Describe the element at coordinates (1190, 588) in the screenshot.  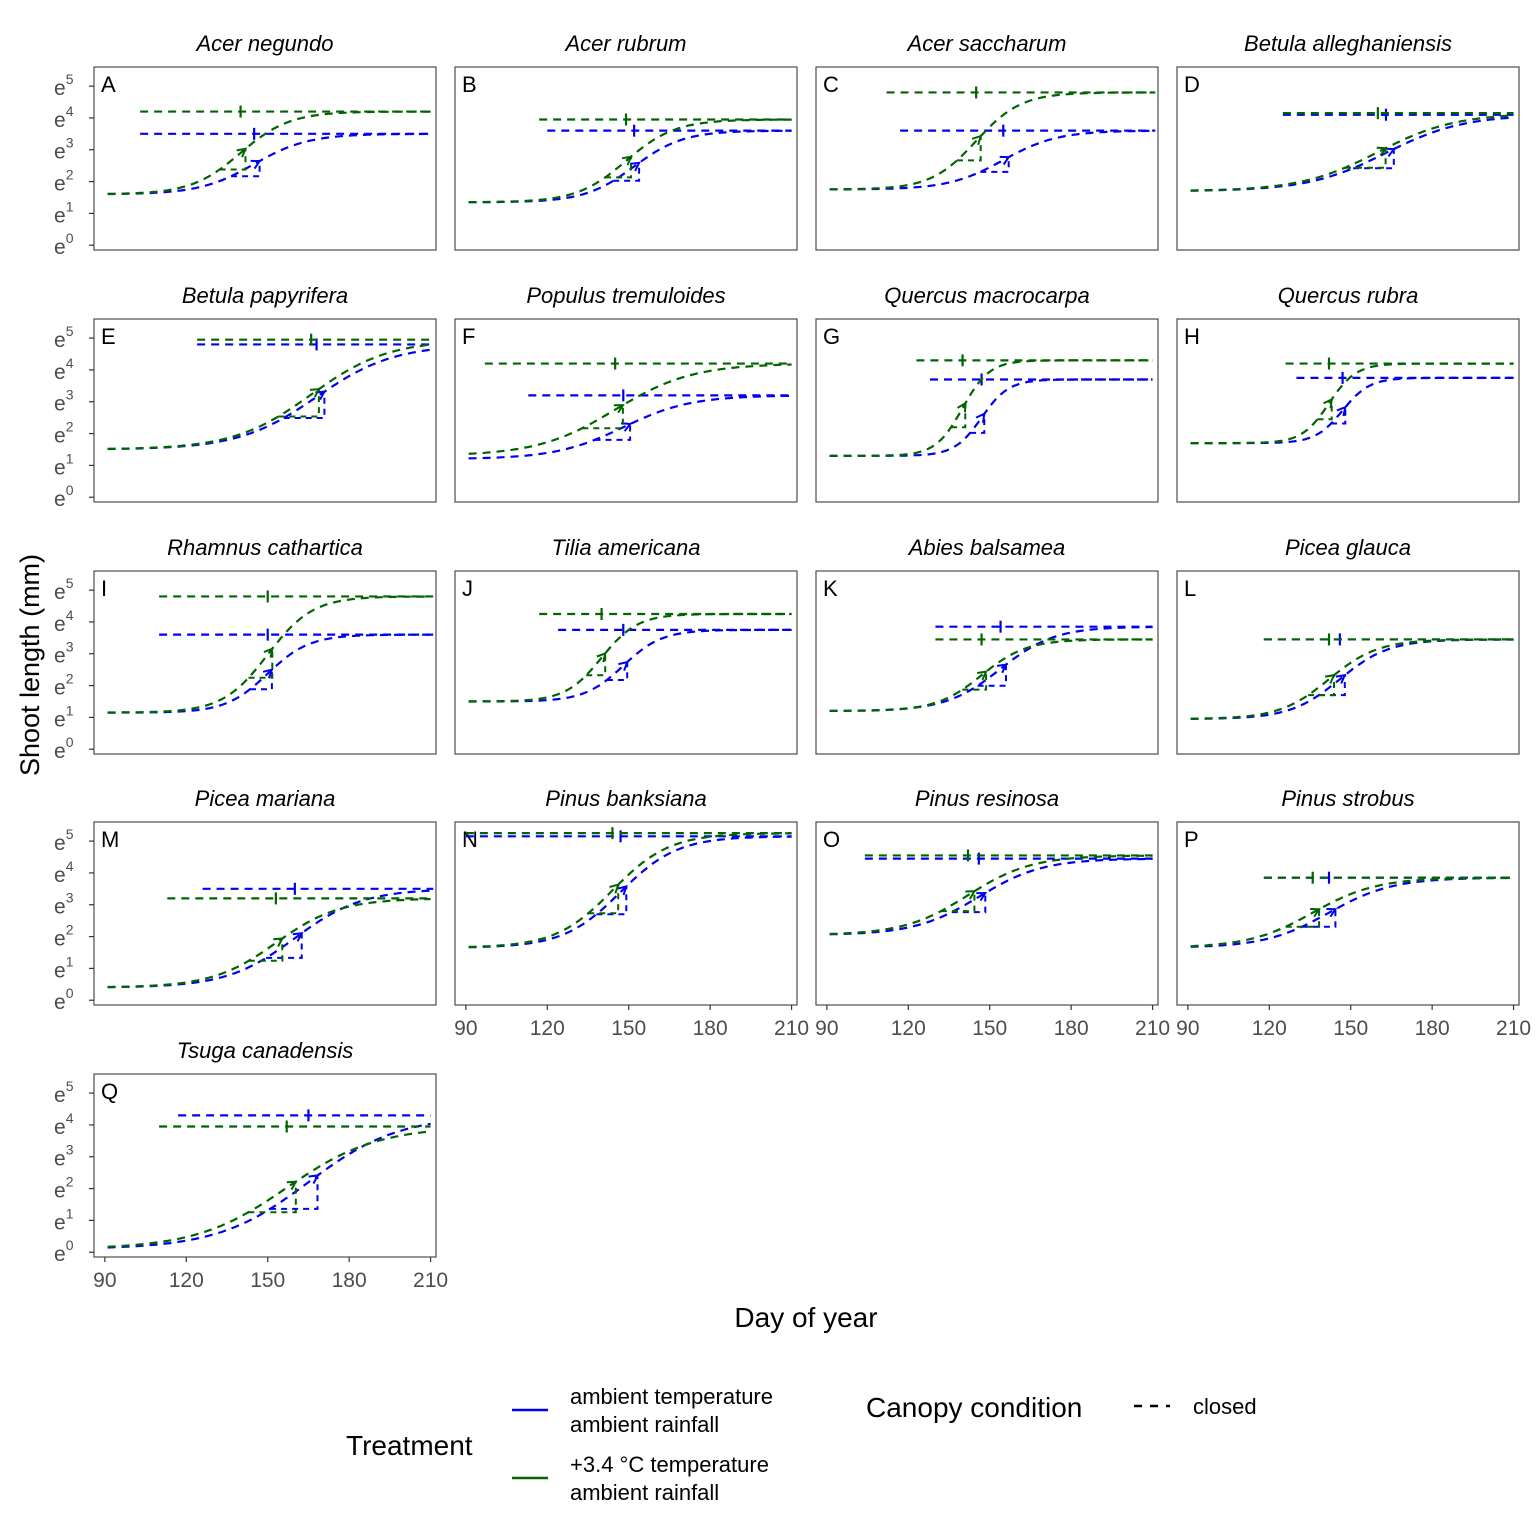
I see `panel-letter: L` at that location.